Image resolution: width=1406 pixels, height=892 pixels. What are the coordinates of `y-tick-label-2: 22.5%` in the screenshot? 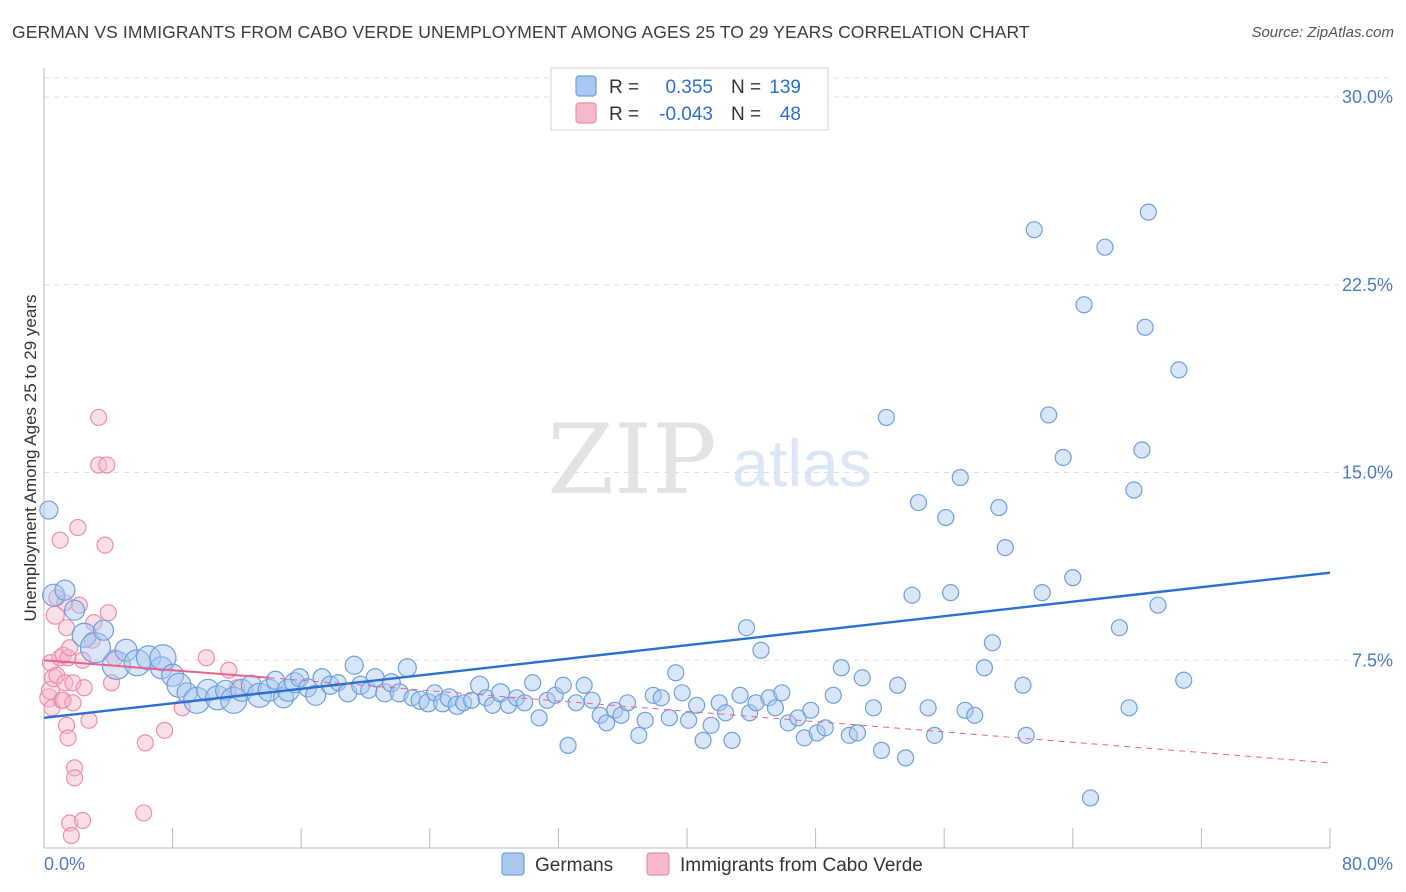 It's located at (1367, 285).